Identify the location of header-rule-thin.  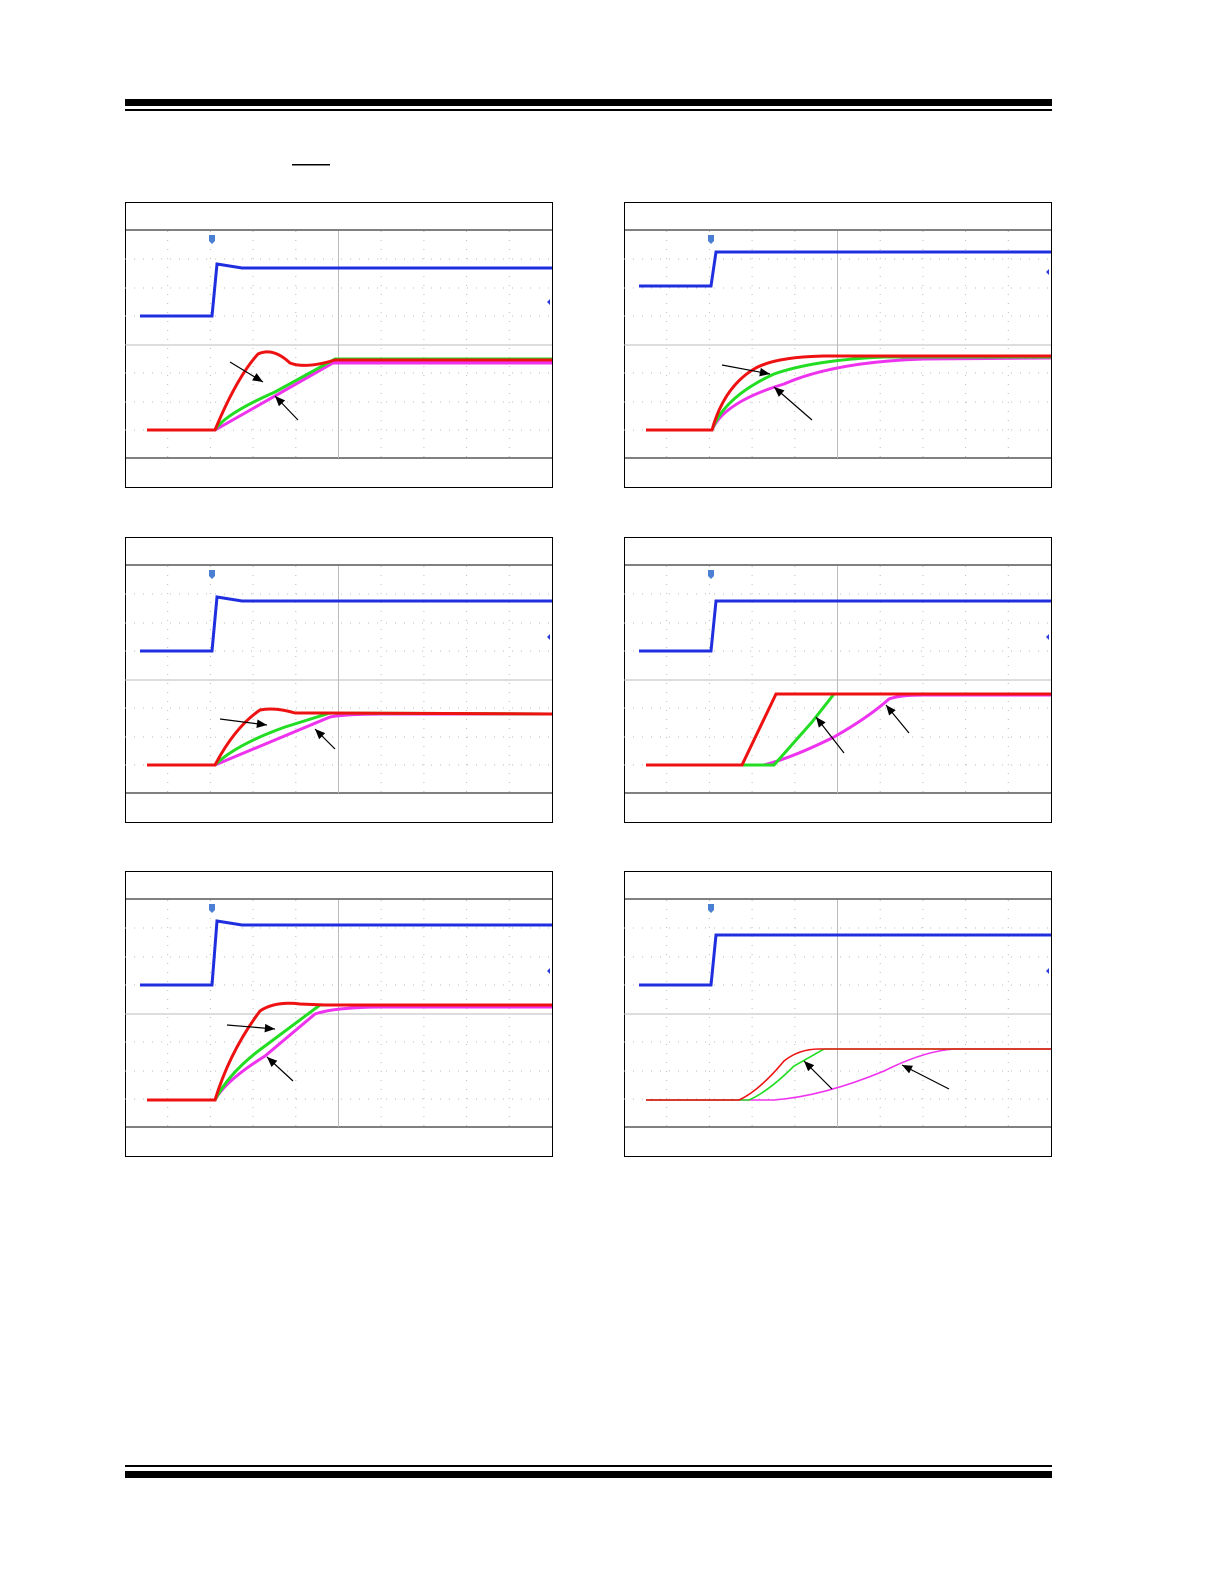
(588, 110).